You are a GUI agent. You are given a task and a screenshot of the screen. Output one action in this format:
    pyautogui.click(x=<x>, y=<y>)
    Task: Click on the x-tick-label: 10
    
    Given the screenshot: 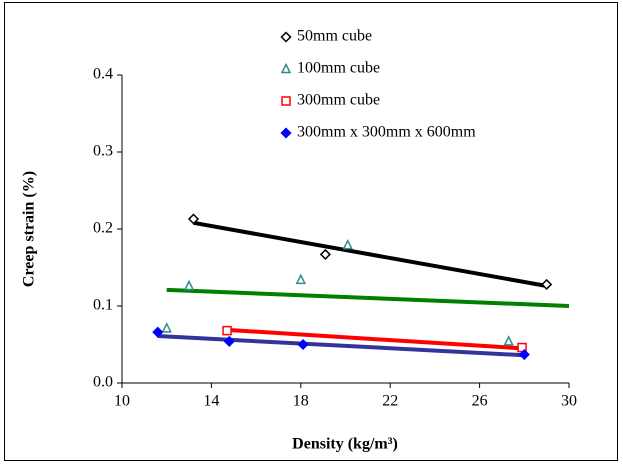 What is the action you would take?
    pyautogui.click(x=122, y=401)
    